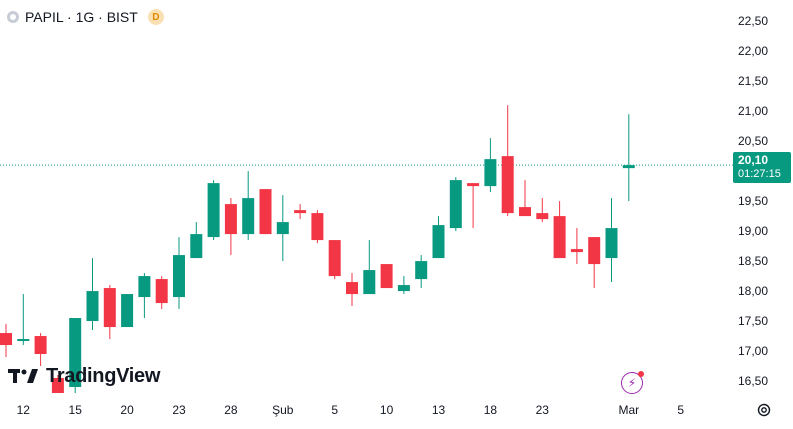 The image size is (793, 429). Describe the element at coordinates (23, 376) in the screenshot. I see `tradingview-logo-icon` at that location.